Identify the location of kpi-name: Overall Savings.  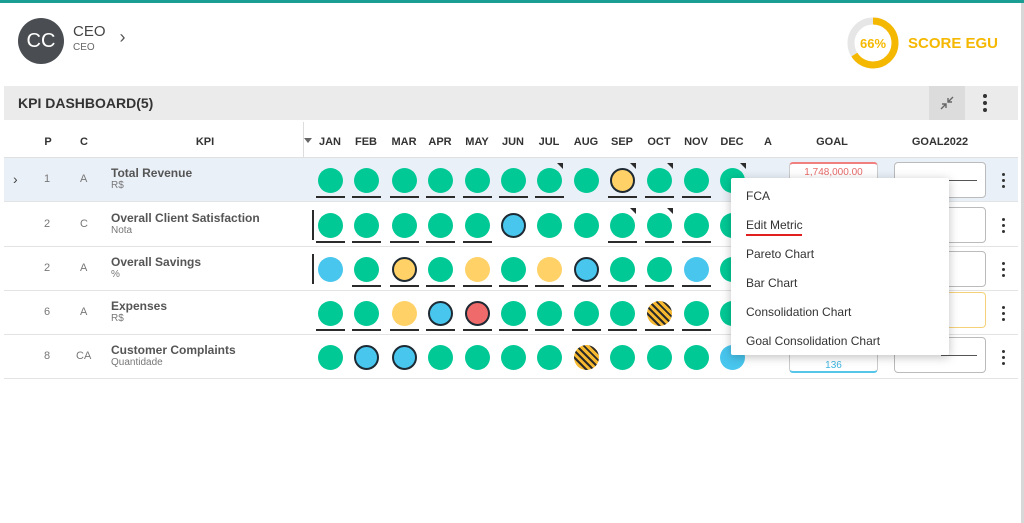
(156, 262).